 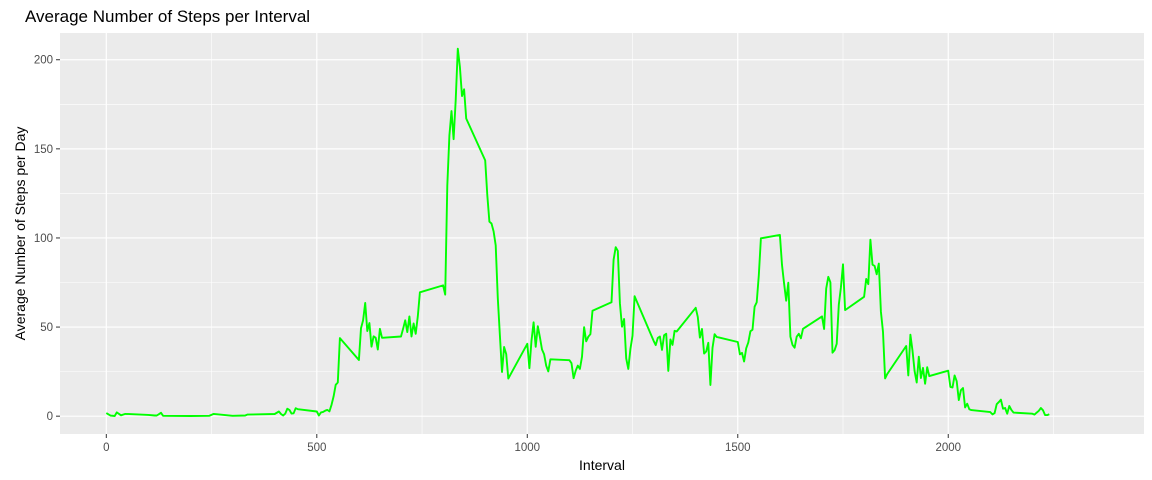 What do you see at coordinates (527, 448) in the screenshot?
I see `x-tick-label: 1000` at bounding box center [527, 448].